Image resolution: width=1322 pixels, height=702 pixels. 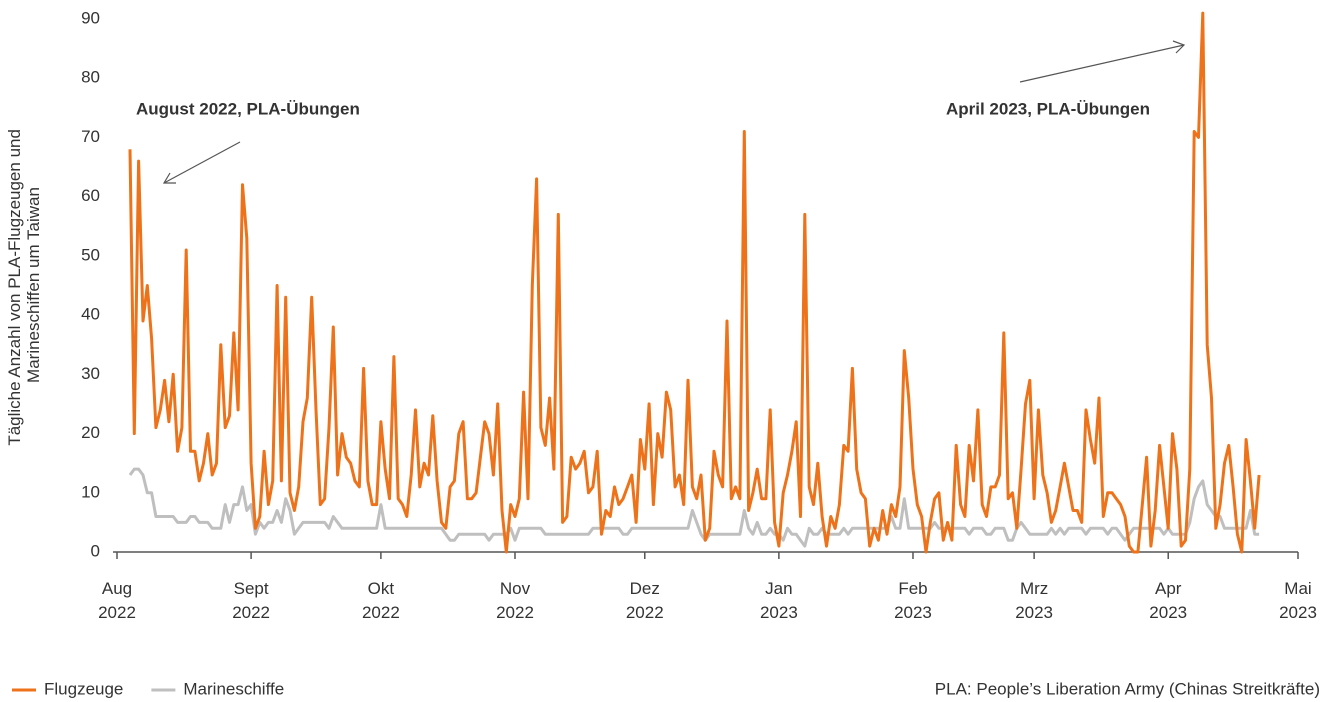 What do you see at coordinates (645, 600) in the screenshot?
I see `x-tick-label: Dez 2022` at bounding box center [645, 600].